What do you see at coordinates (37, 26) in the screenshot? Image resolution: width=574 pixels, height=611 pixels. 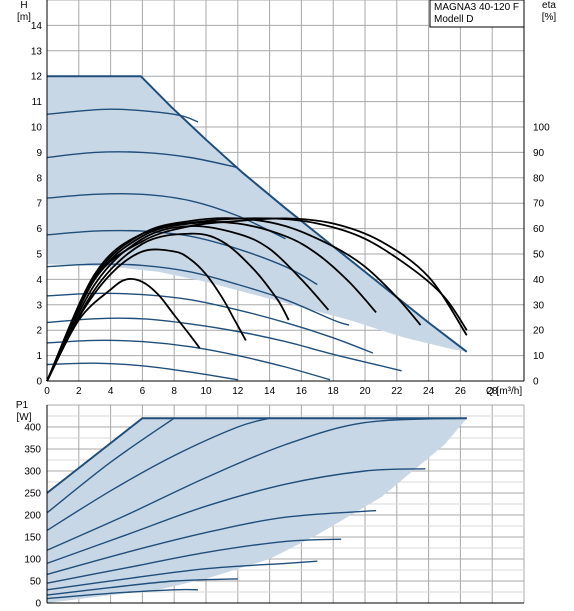 I see `h-y-tick-label: 14` at bounding box center [37, 26].